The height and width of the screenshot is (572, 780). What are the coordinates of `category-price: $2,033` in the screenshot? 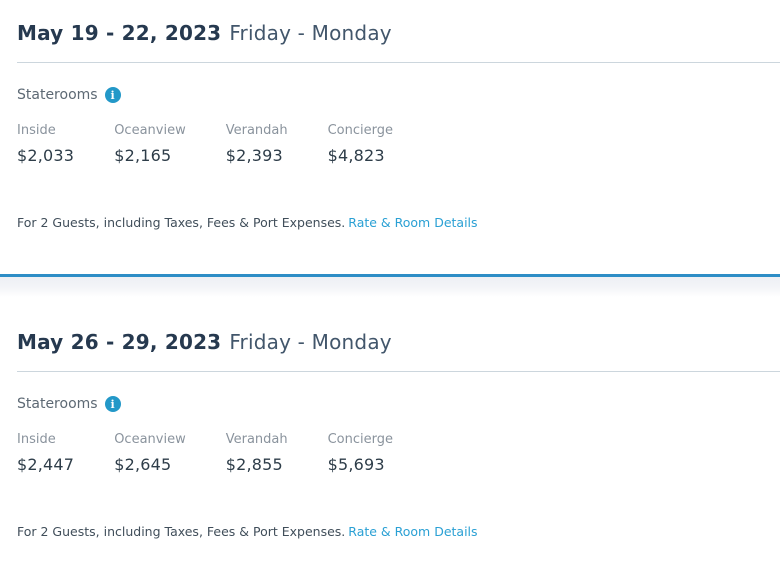 It's located at (46, 155).